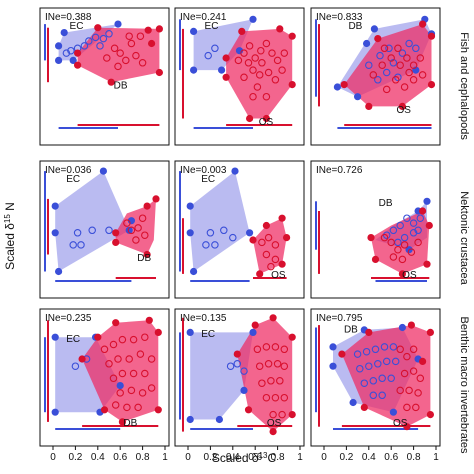 This screenshot has width=474, height=474. What do you see at coordinates (68, 318) in the screenshot?
I see `index-label-6: INe=0.235` at bounding box center [68, 318].